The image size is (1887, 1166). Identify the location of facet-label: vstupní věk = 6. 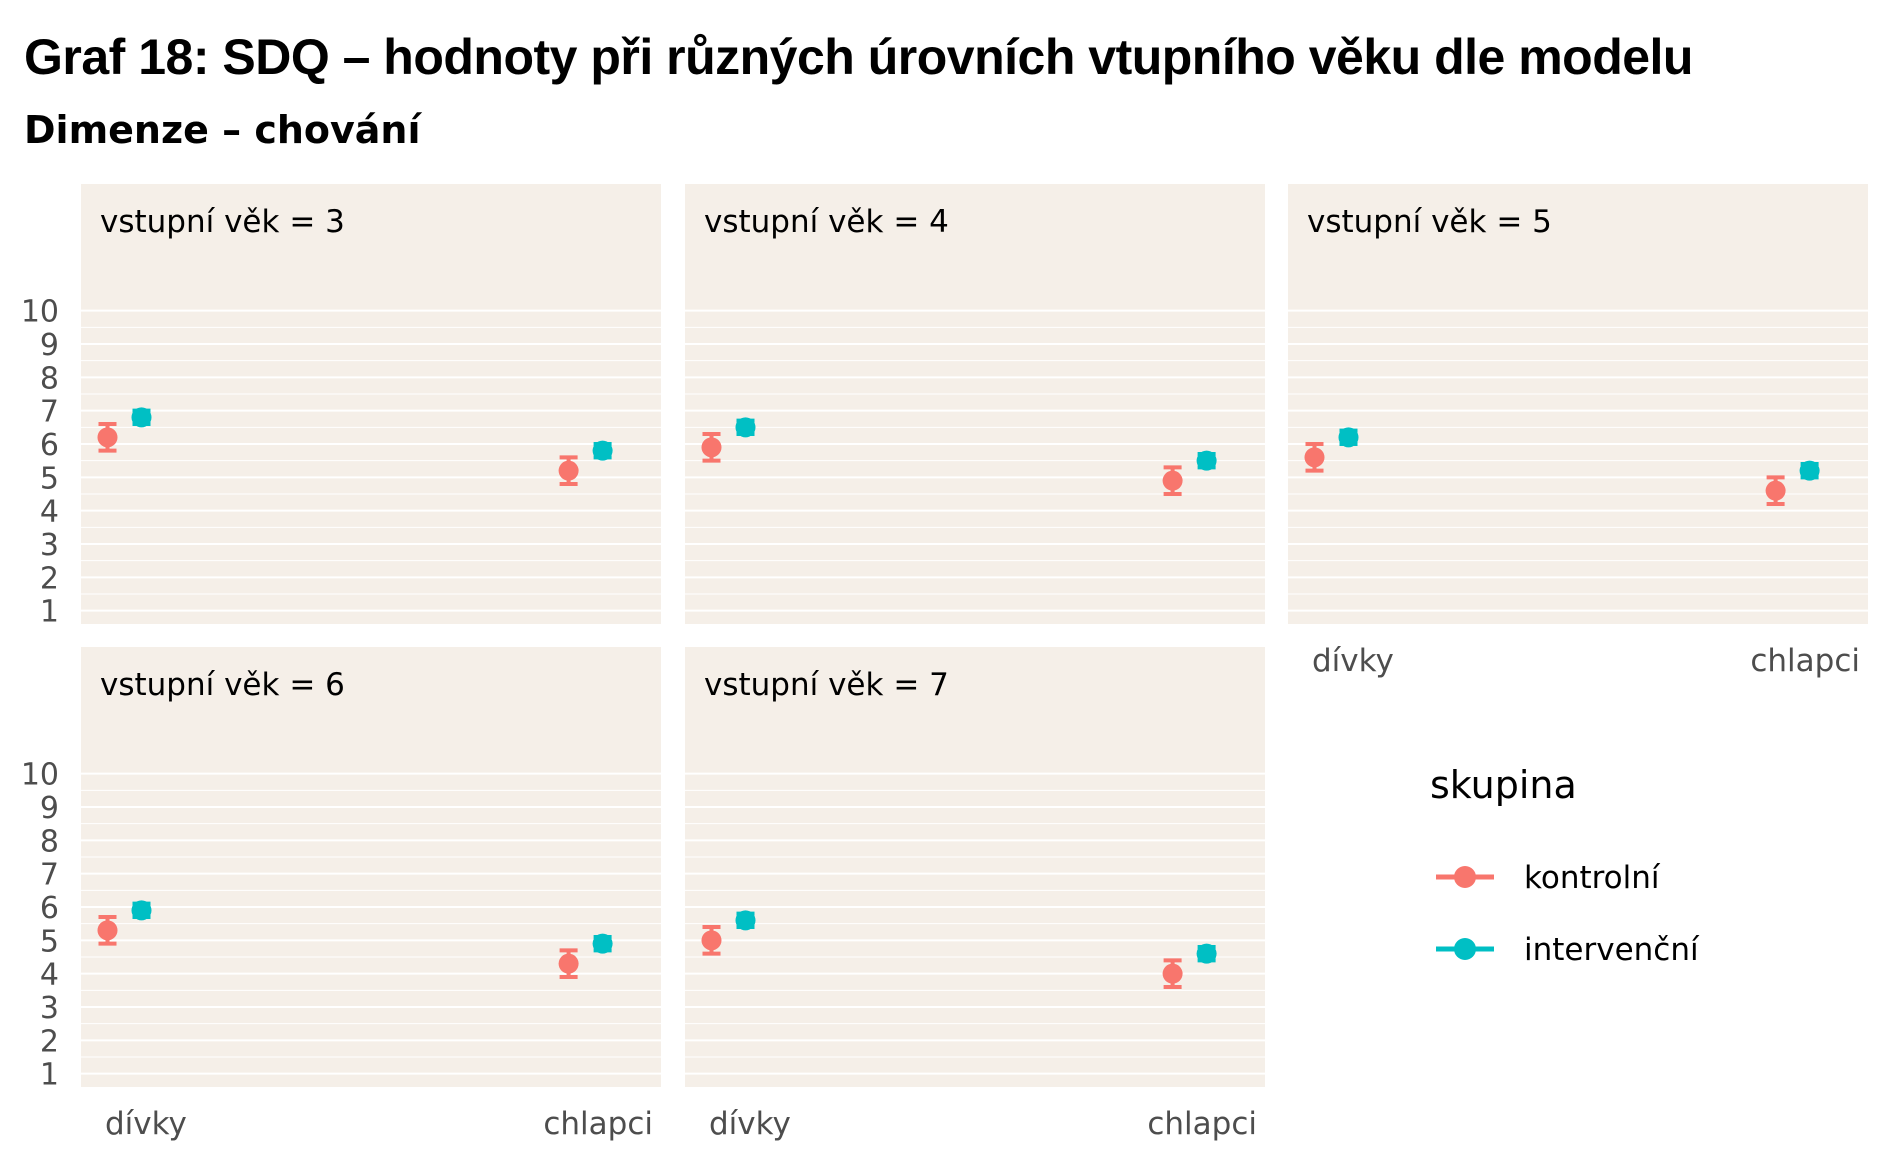
(222, 685).